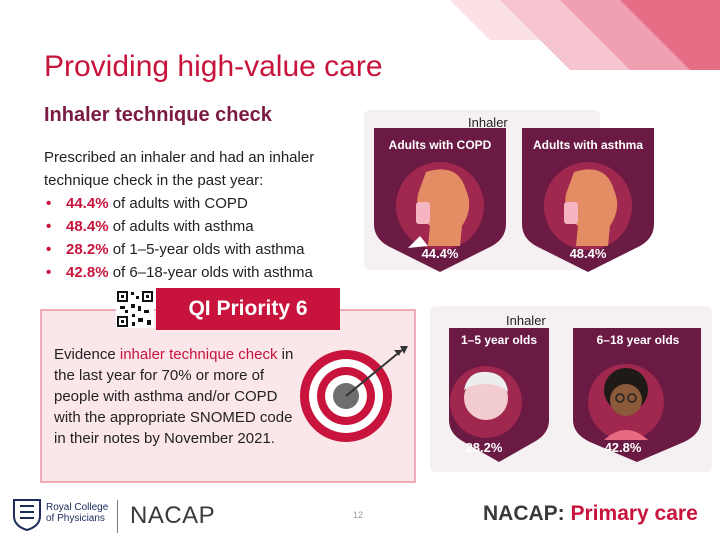 The width and height of the screenshot is (720, 540). I want to click on older-child-shield, so click(637, 395).